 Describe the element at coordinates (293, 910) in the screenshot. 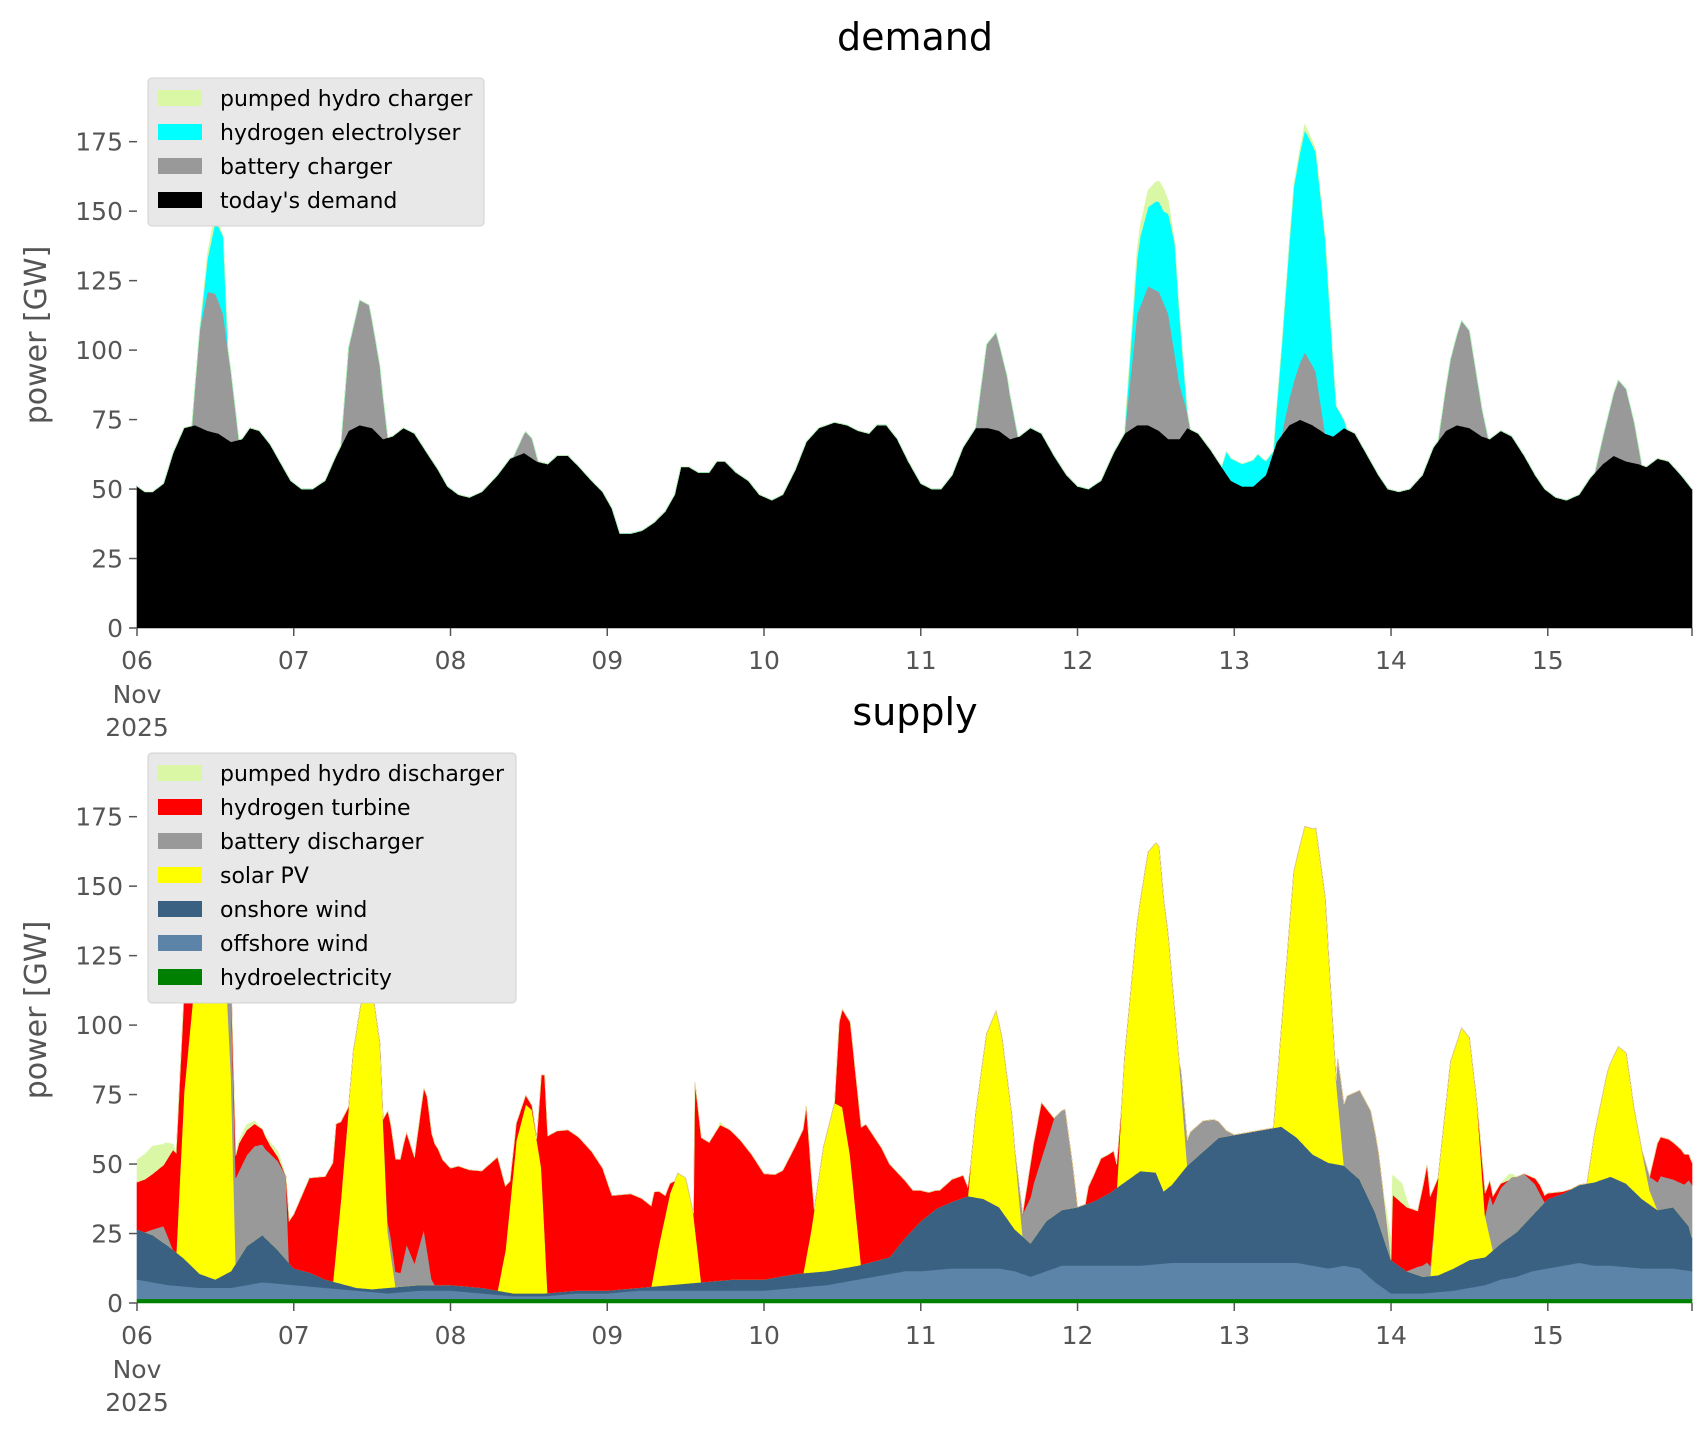

I see `legend-label-onshore-wind: onshore wind` at that location.